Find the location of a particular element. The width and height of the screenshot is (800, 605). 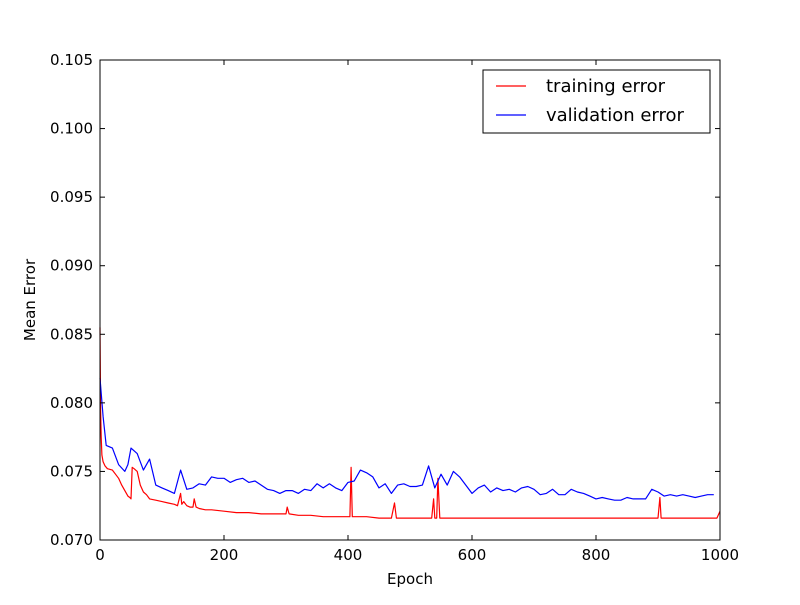

y-tick-label: 0.070 is located at coordinates (71, 540).